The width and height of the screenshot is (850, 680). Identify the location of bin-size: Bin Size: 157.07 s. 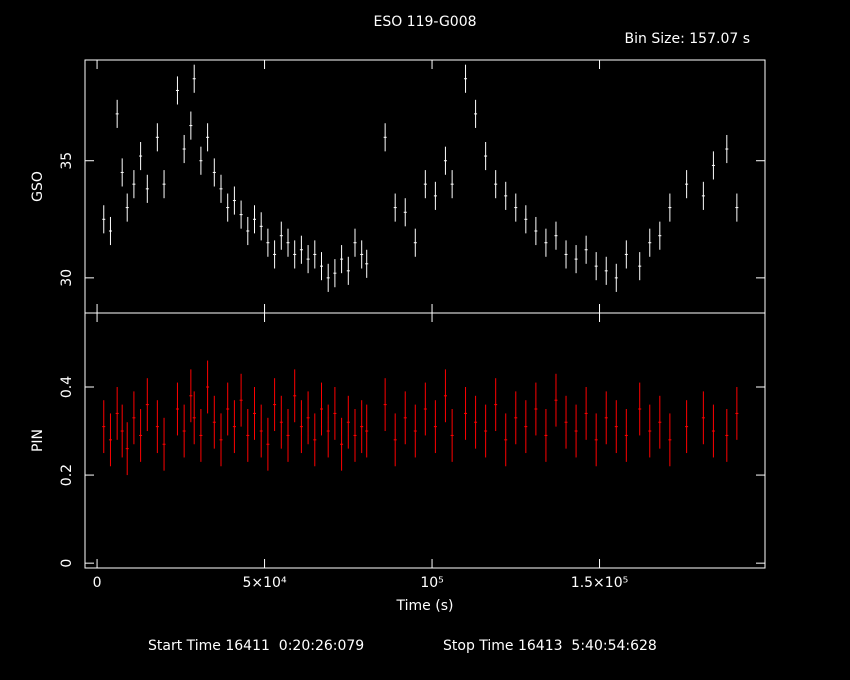
(687, 39).